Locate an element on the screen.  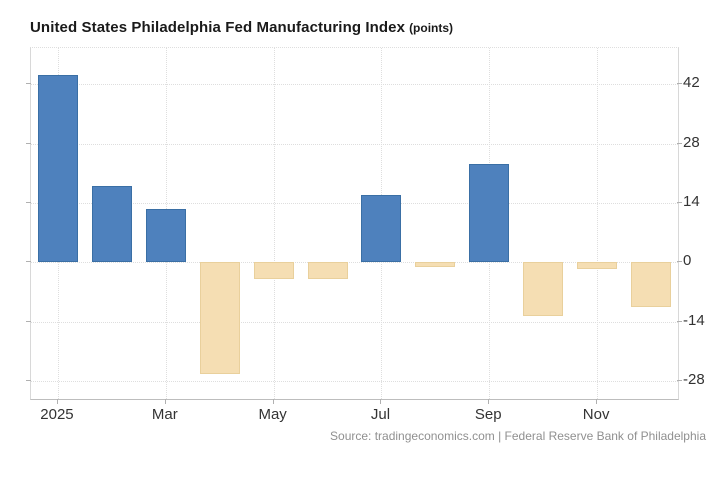
y-axis-label: -28 is located at coordinates (694, 379).